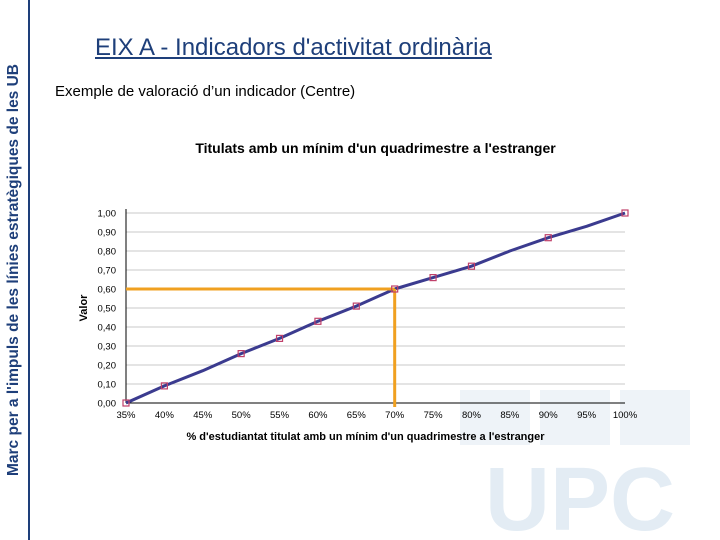 The height and width of the screenshot is (540, 720). What do you see at coordinates (107, 385) in the screenshot?
I see `y-tick-label: 0,10` at bounding box center [107, 385].